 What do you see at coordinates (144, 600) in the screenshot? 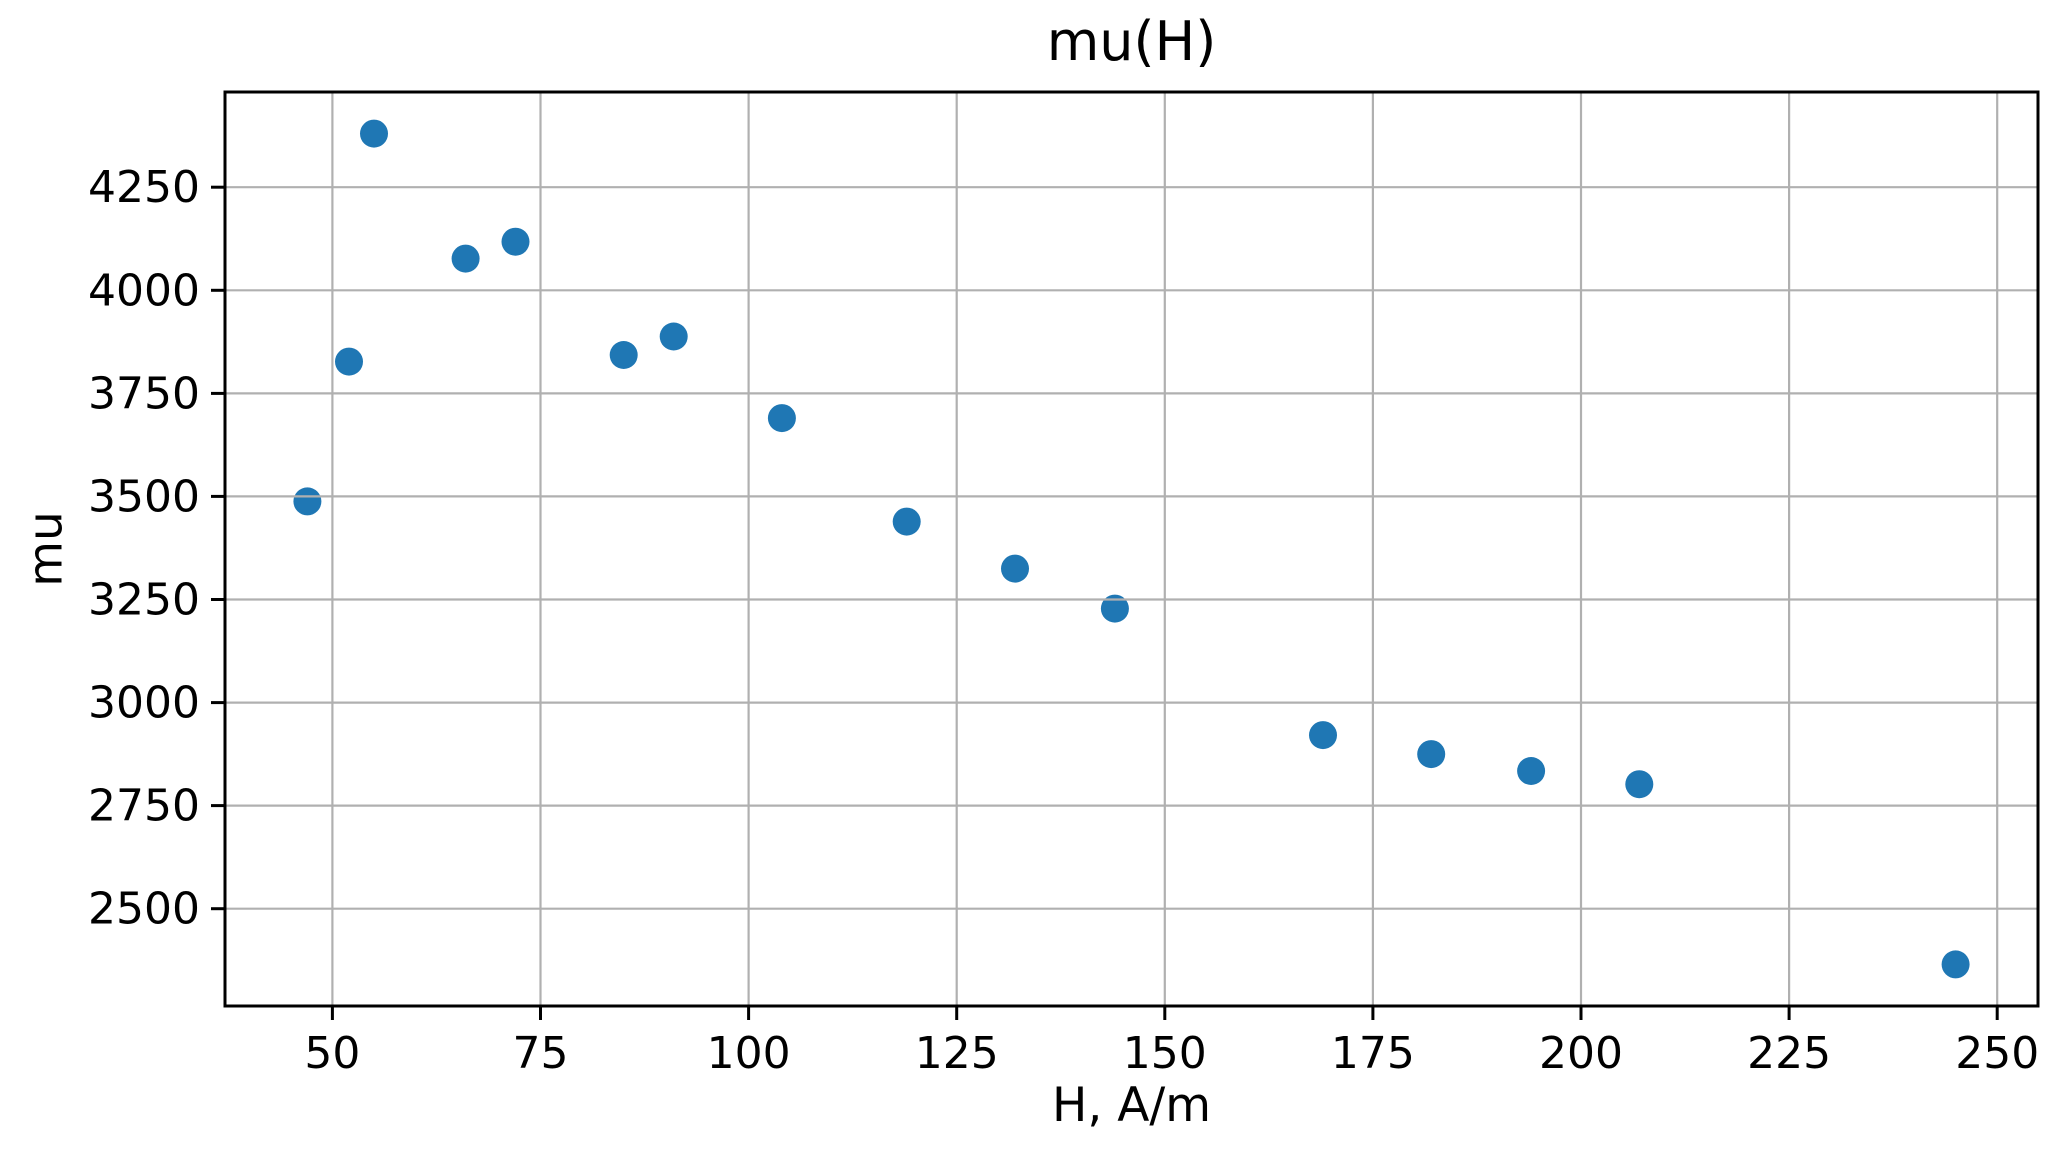
I see `y-tick-label: 3250` at bounding box center [144, 600].